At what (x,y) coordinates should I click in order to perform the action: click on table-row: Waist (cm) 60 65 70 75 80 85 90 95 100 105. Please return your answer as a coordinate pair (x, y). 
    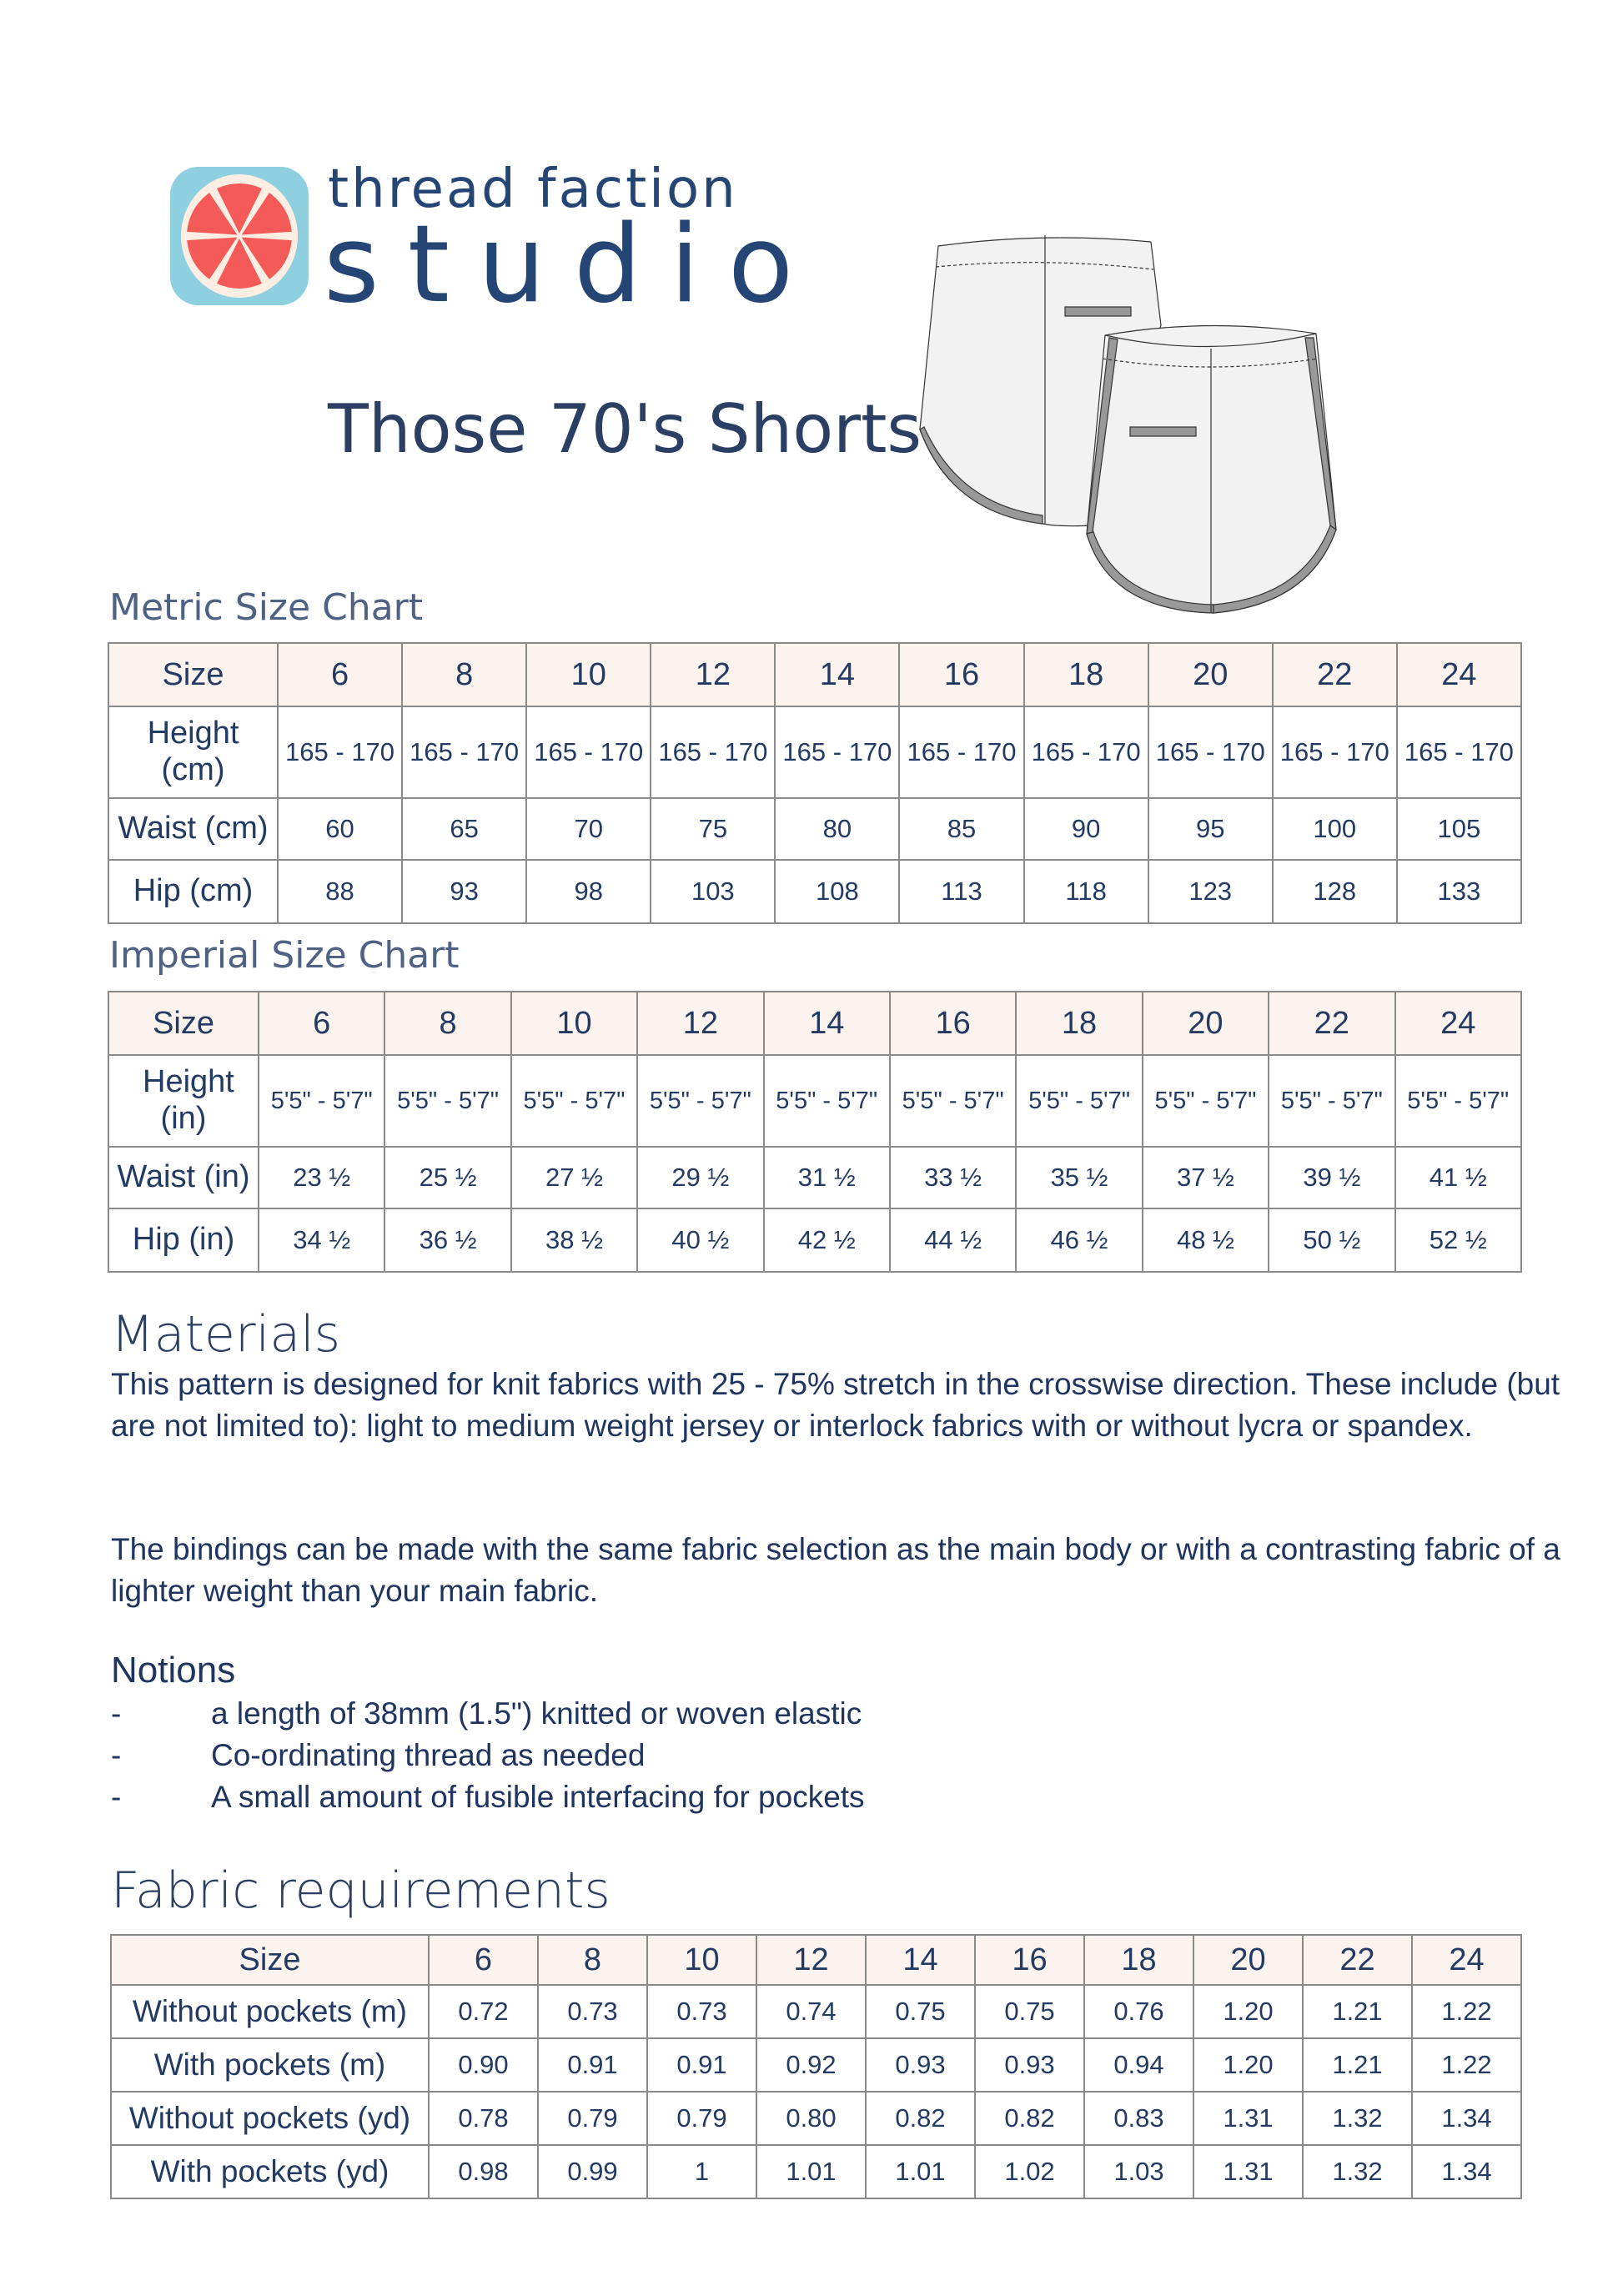
    Looking at the image, I should click on (815, 829).